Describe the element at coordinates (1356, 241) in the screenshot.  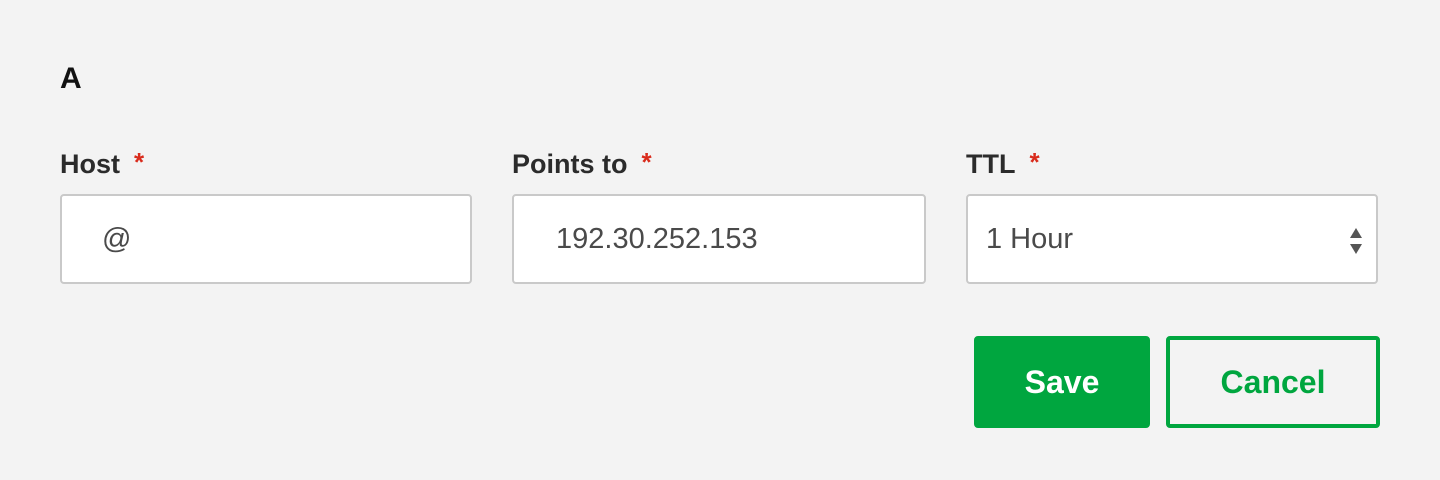
I see `select-updown-icon` at that location.